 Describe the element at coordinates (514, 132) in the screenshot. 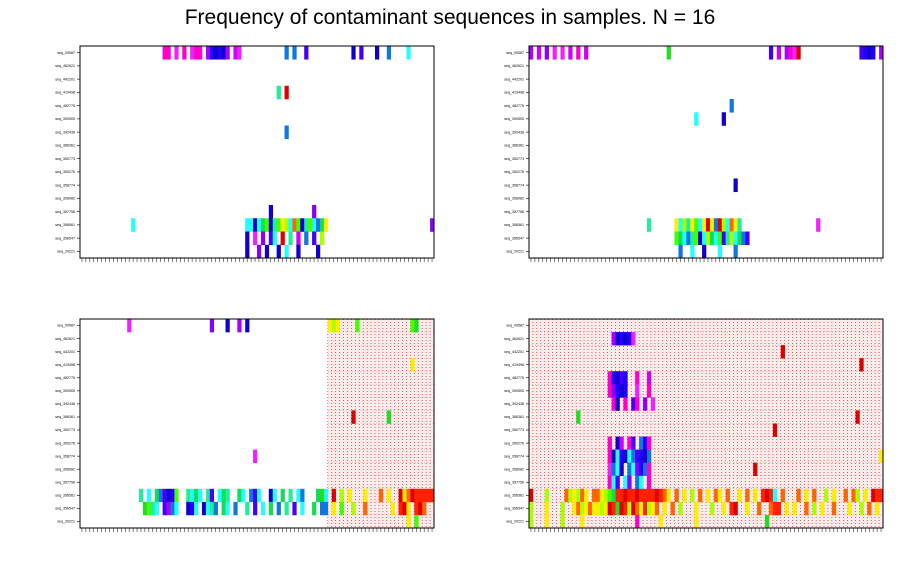

I see `row-label: seq_392438` at that location.